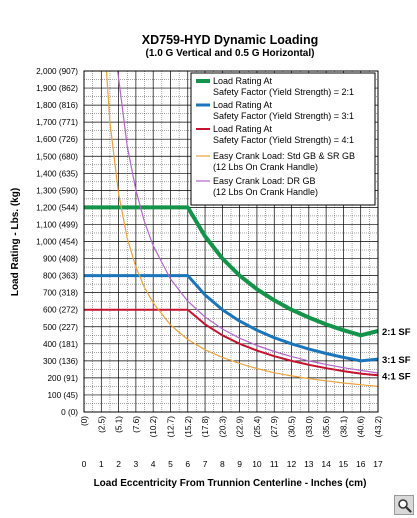  I want to click on y-tick-label: 1,000 (454), so click(57, 242).